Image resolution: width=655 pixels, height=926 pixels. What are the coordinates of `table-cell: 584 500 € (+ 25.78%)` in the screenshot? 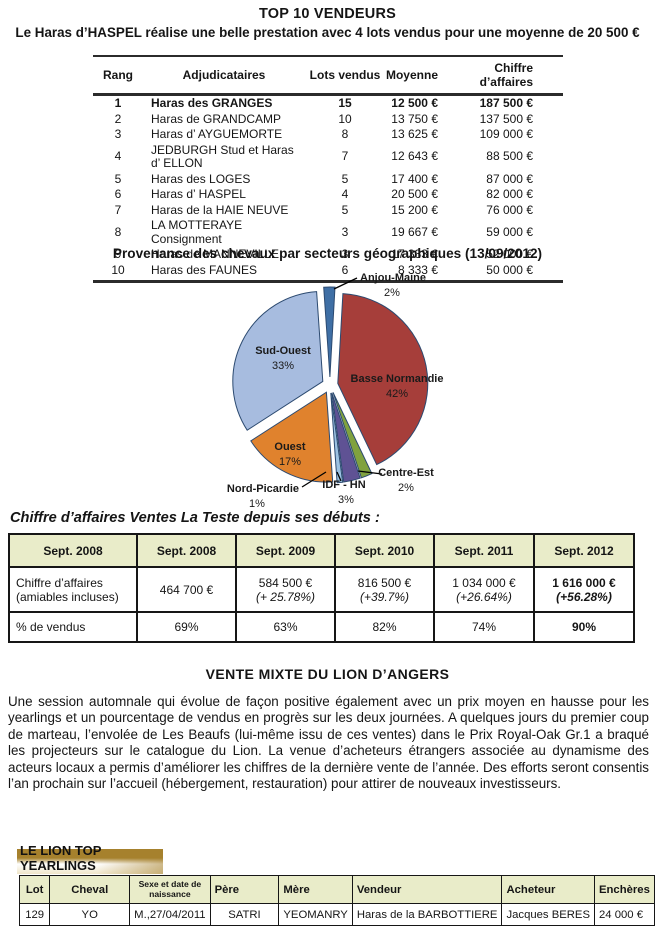 It's located at (285, 589).